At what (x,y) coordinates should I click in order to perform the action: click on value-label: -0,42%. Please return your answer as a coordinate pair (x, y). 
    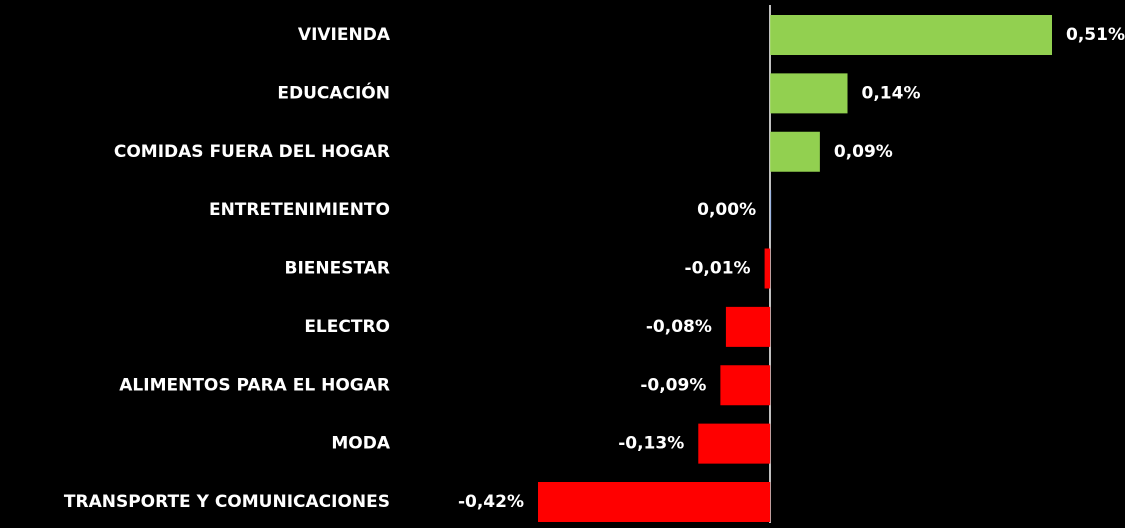
    Looking at the image, I should click on (491, 502).